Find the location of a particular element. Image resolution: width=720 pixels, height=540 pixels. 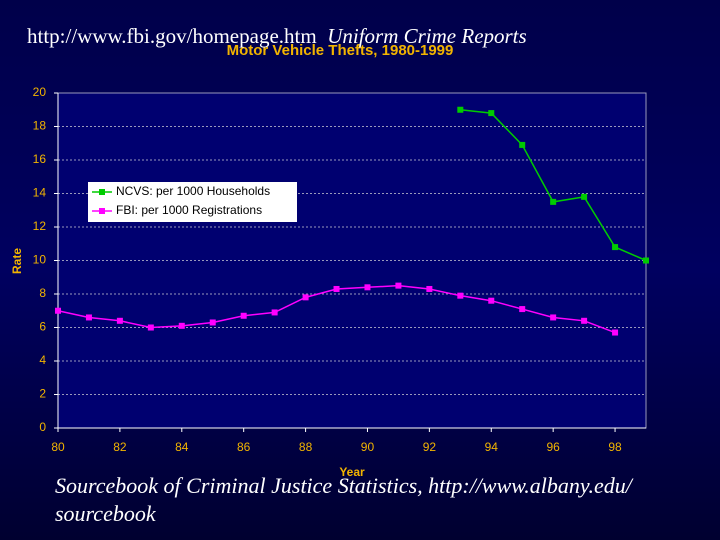

x-tick-label: 96 is located at coordinates (553, 447).